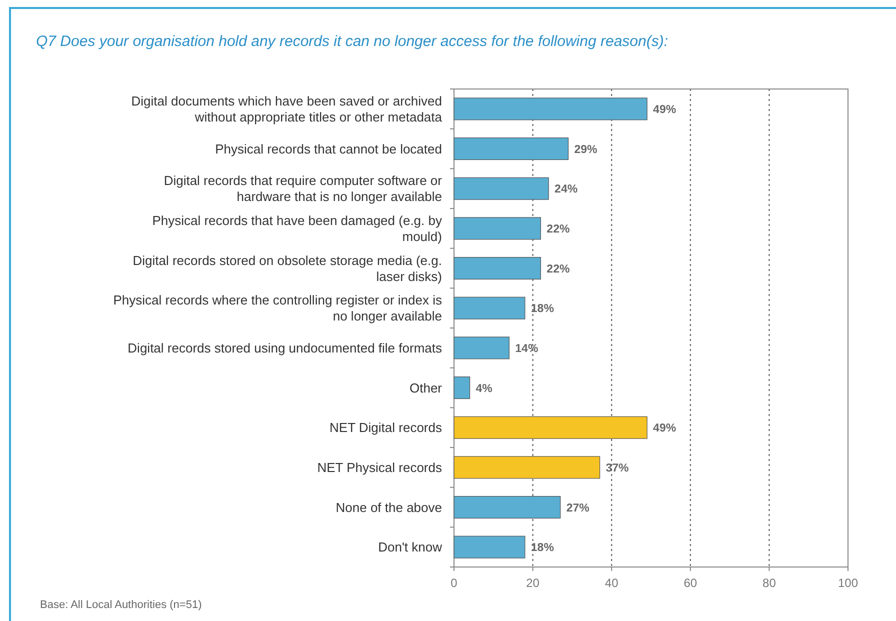 The height and width of the screenshot is (621, 896). I want to click on data-label: 37%, so click(617, 468).